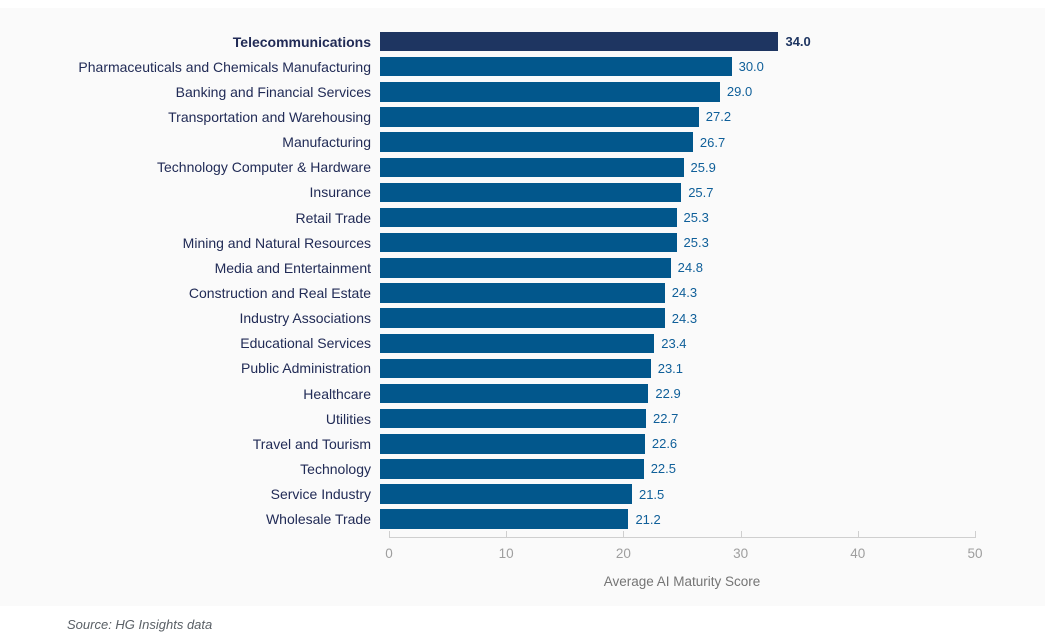 The image size is (1045, 639). Describe the element at coordinates (506, 553) in the screenshot. I see `x-axis-tick-label: 10` at that location.